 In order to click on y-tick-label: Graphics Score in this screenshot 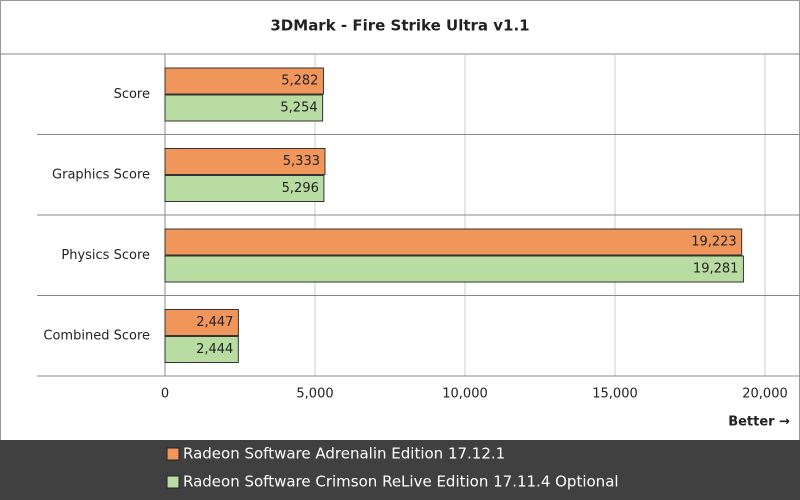, I will do `click(101, 174)`.